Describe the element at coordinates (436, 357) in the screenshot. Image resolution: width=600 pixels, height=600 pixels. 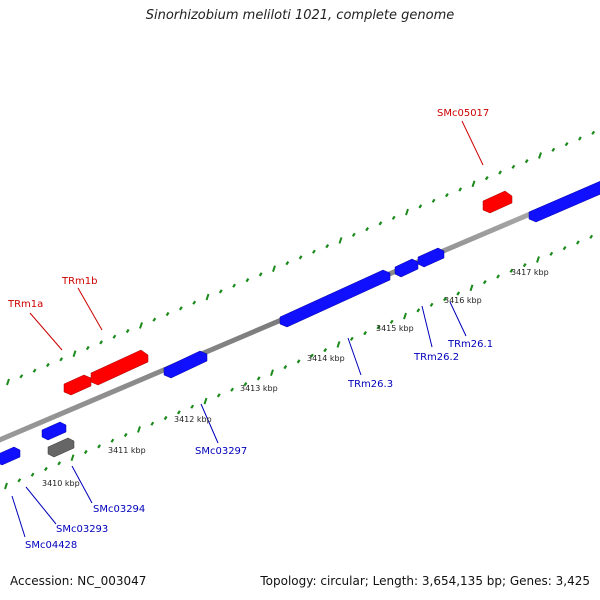
I see `gene-label: TRm26.2` at that location.